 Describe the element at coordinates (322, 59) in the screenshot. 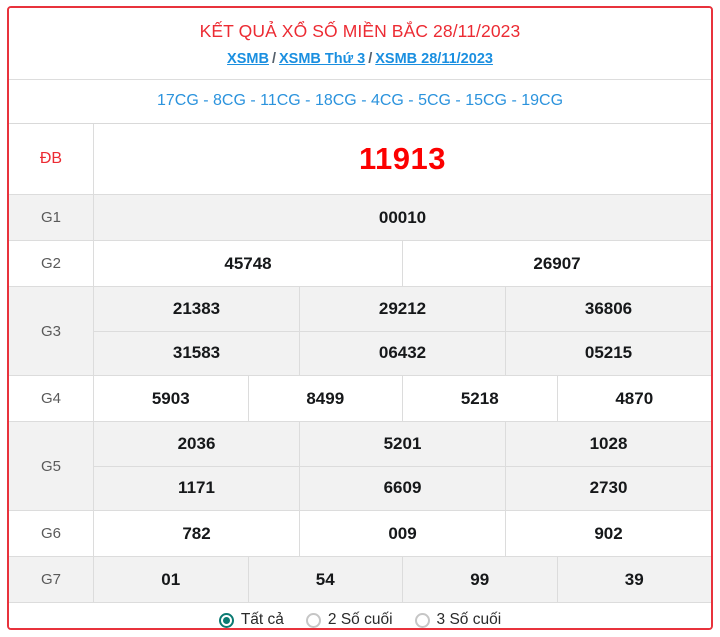

I see `breadcrumb-link-2: XSMB Thứ 3` at that location.